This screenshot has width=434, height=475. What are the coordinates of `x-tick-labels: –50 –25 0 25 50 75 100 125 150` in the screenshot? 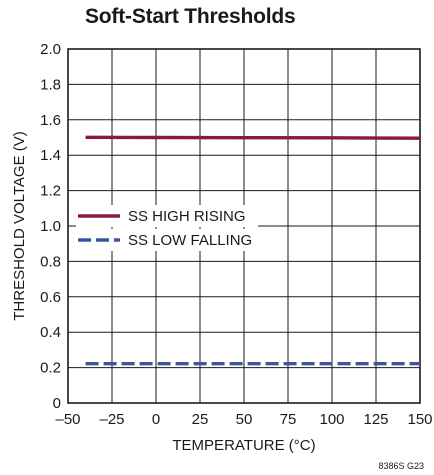 It's located at (243, 419).